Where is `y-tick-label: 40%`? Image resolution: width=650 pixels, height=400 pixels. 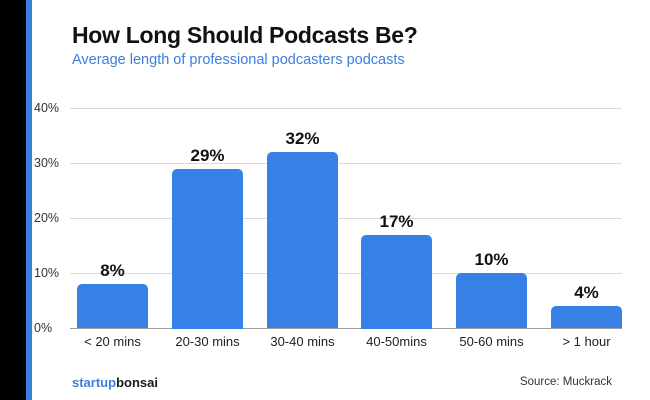 y-tick-label: 40% is located at coordinates (47, 108).